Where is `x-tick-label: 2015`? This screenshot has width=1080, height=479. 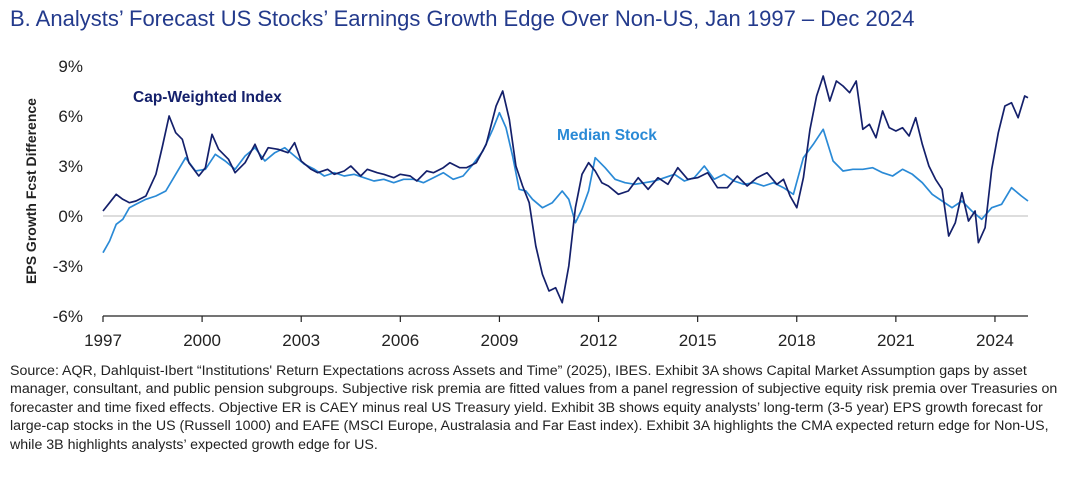 x-tick-label: 2015 is located at coordinates (698, 340).